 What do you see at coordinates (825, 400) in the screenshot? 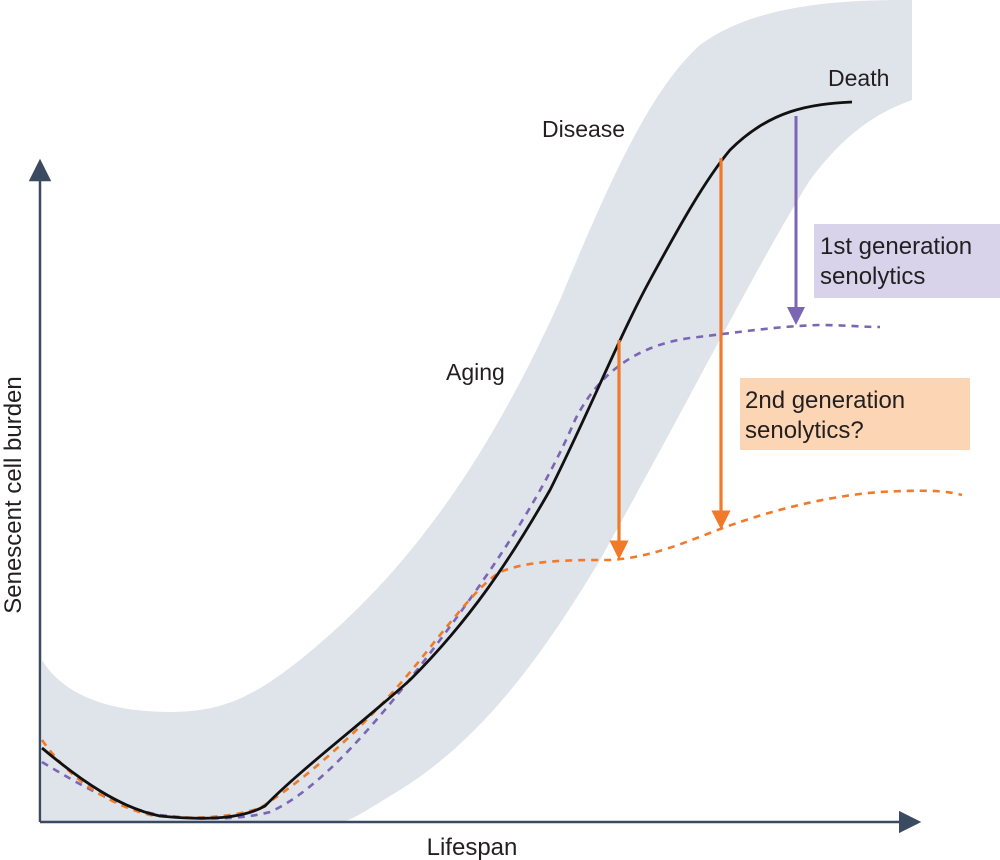
I see `second-gen-label-line1: 2nd generation` at bounding box center [825, 400].